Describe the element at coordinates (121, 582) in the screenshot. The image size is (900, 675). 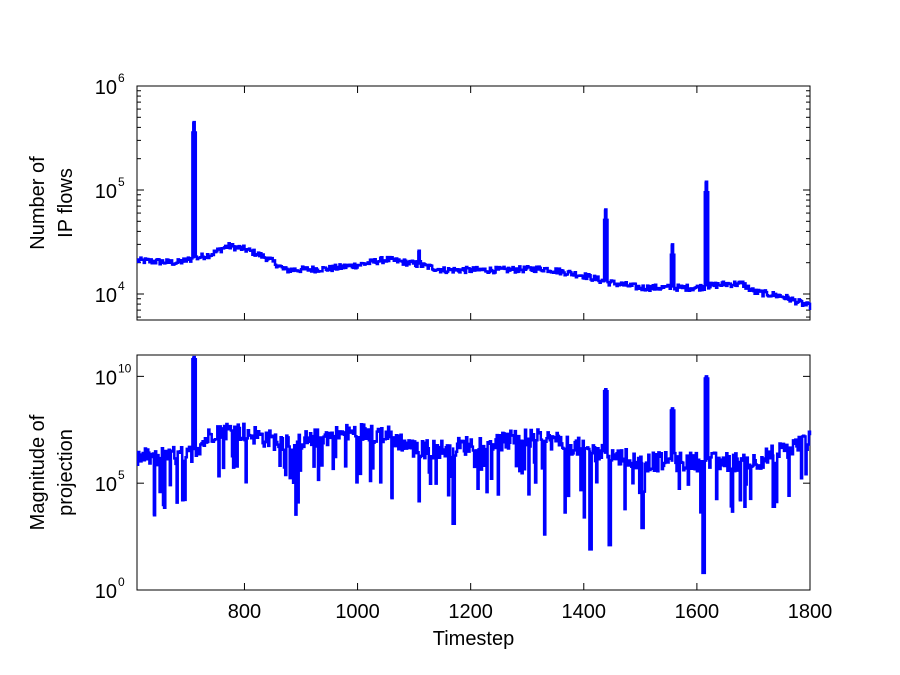
I see `y-tick-exponent: 0` at that location.